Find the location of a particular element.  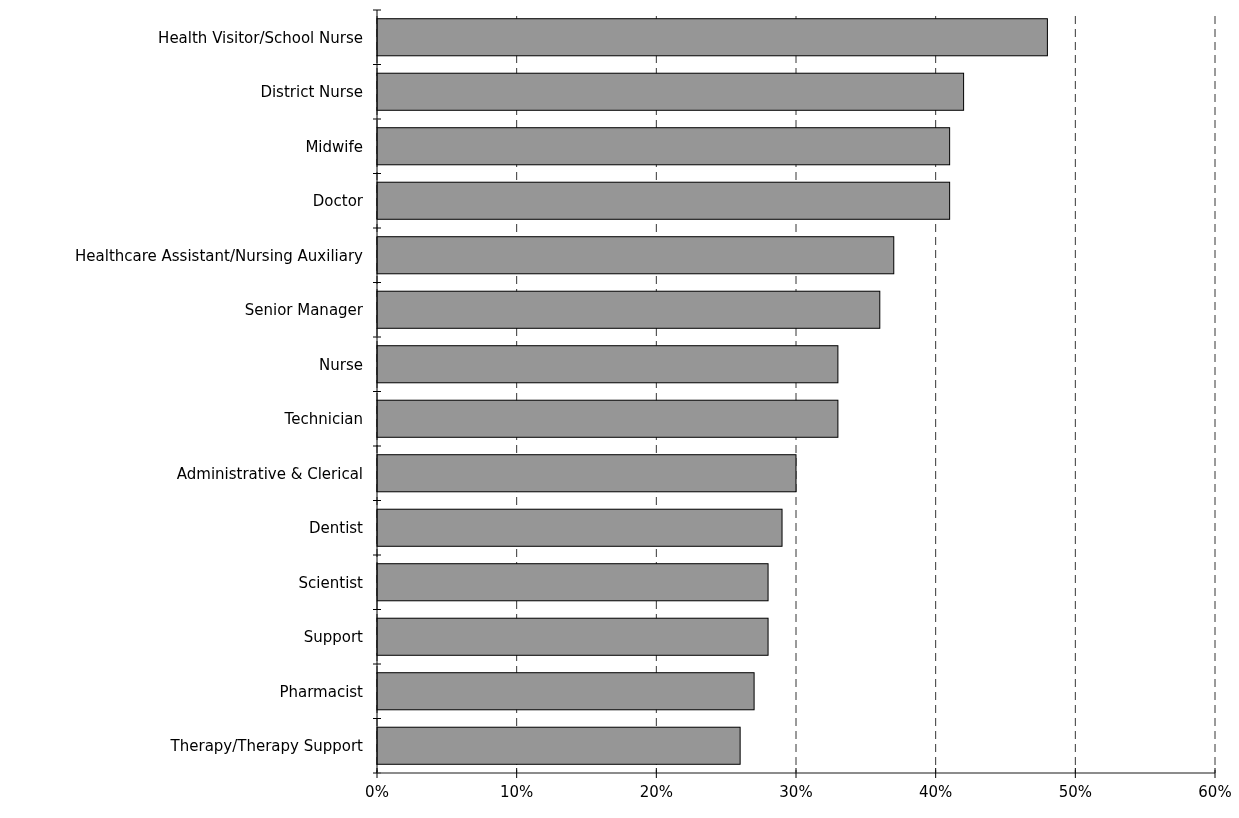

y-tick-label: Senior Manager is located at coordinates (304, 310).